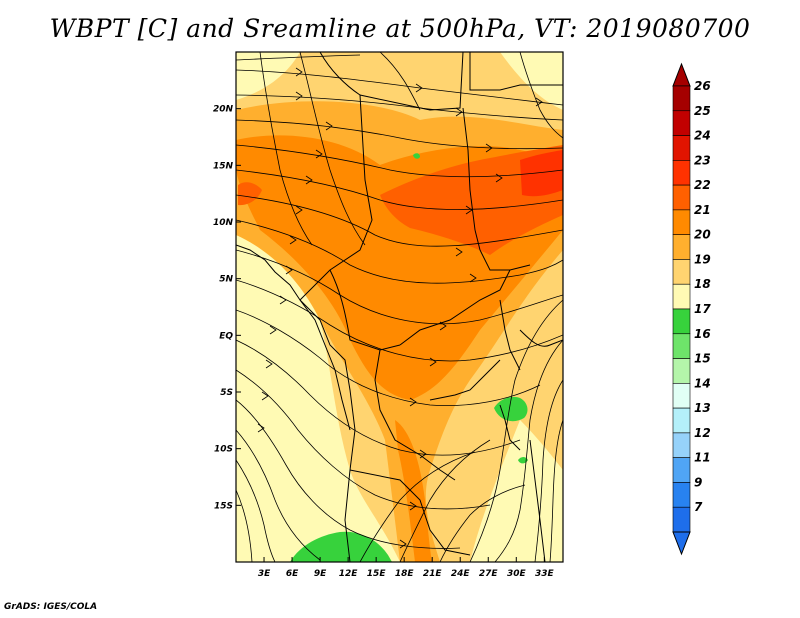 This screenshot has width=800, height=618. I want to click on lon-tick-label: 30E, so click(517, 574).